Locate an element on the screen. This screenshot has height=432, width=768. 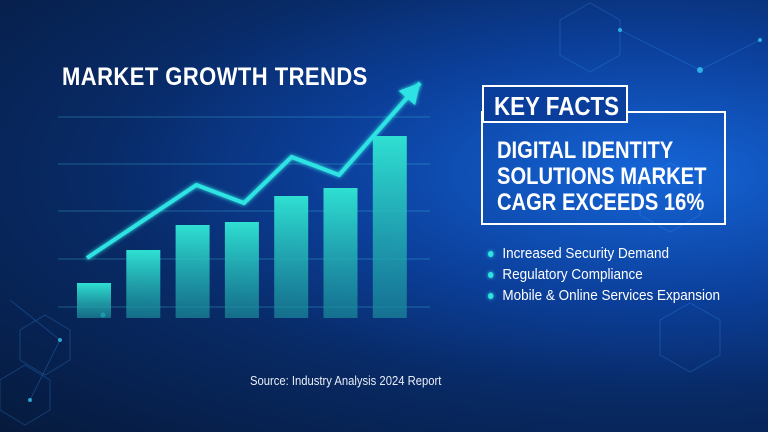
bullet-text: Mobile & Online Services Expansion is located at coordinates (611, 295).